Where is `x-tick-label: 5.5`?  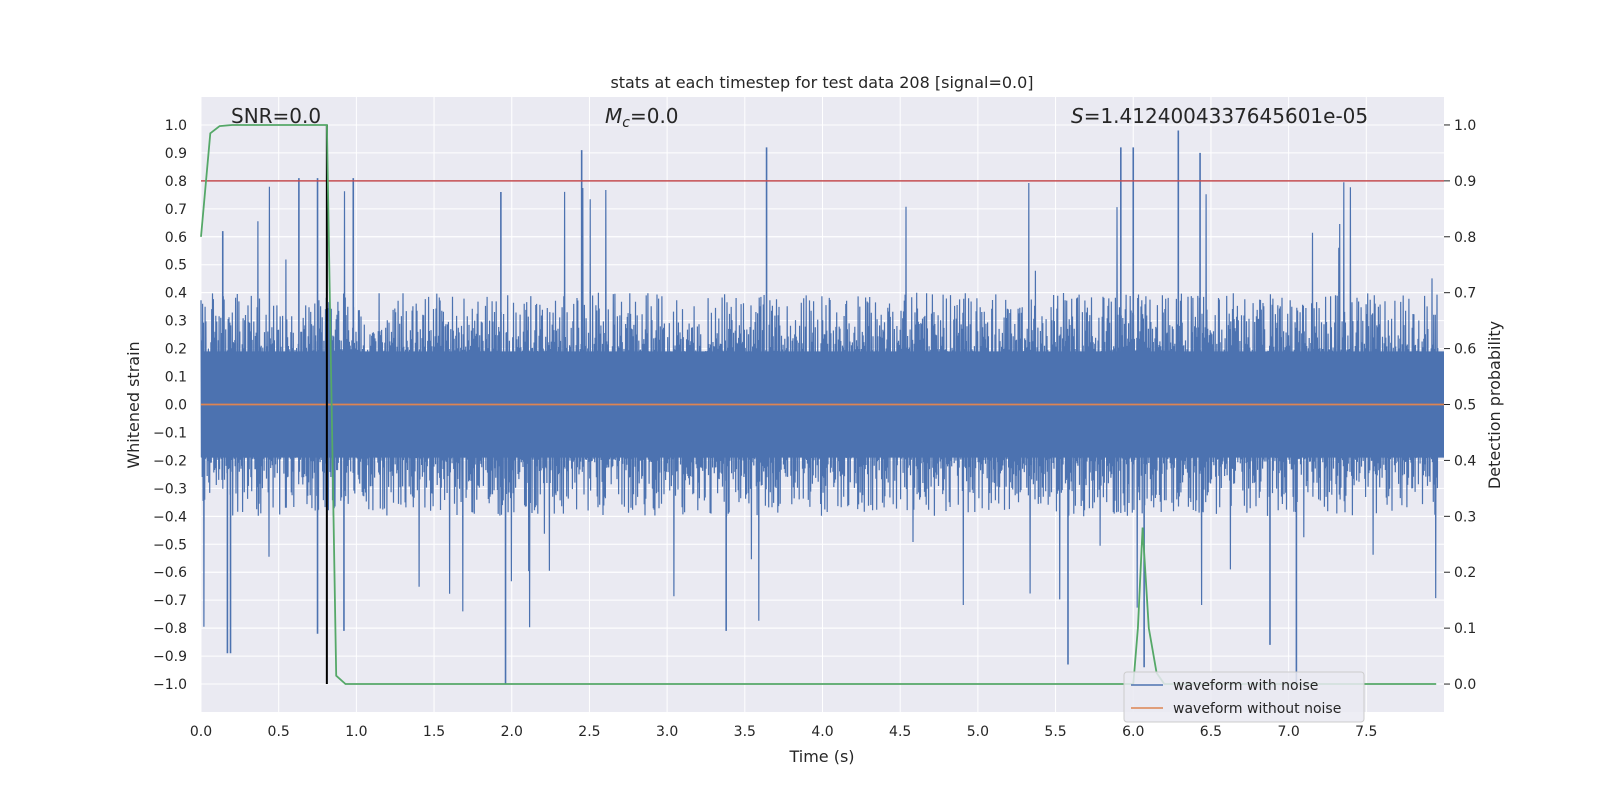 x-tick-label: 5.5 is located at coordinates (1055, 732).